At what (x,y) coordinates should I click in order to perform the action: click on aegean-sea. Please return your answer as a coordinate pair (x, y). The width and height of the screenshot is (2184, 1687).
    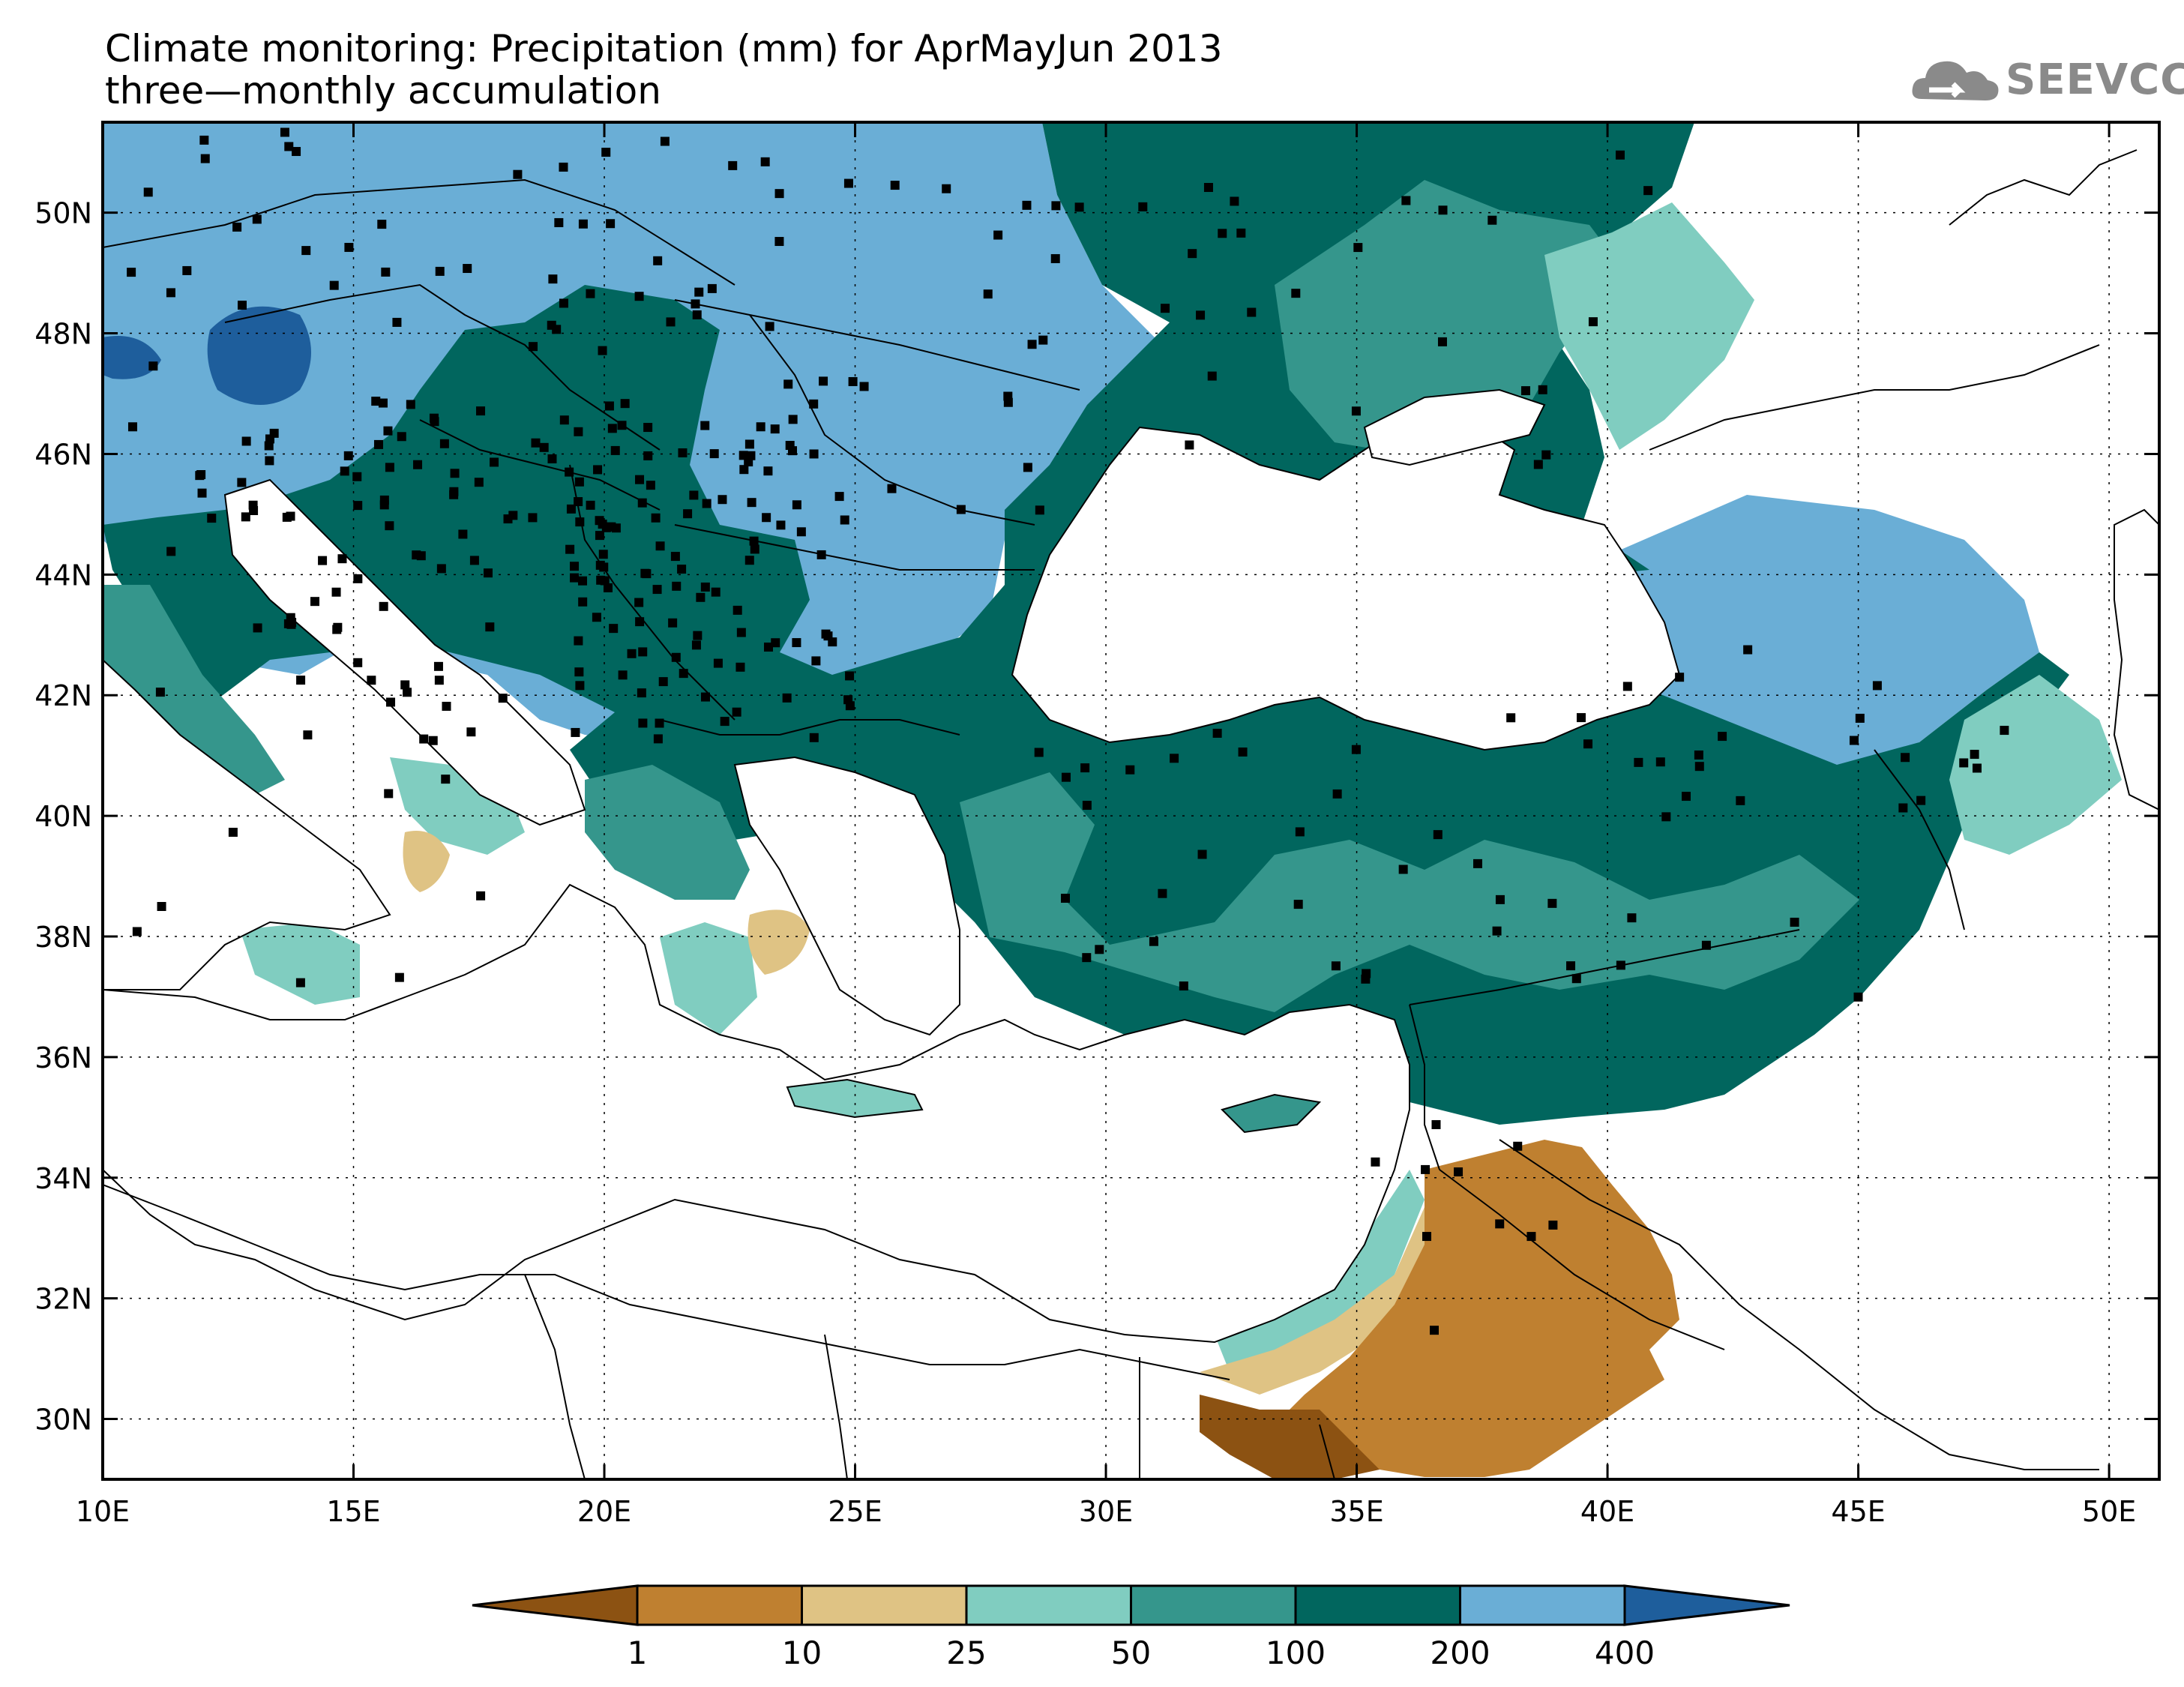
    Looking at the image, I should click on (846, 896).